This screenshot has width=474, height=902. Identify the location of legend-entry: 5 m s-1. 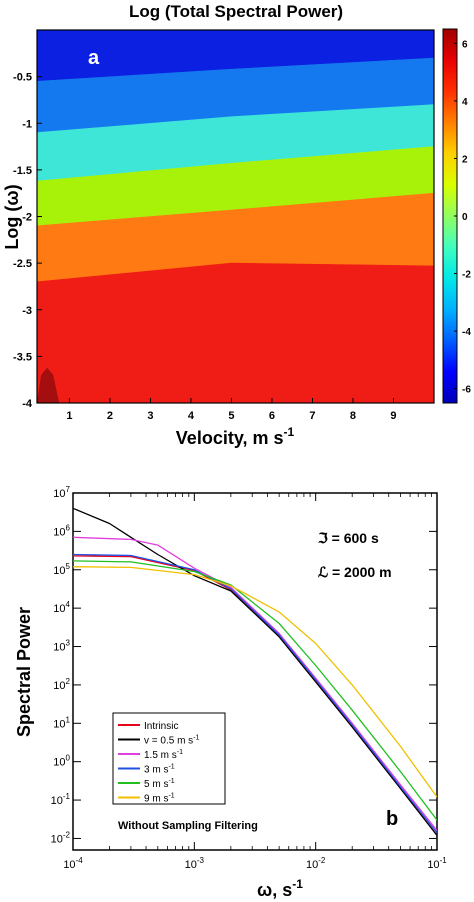
(159, 784).